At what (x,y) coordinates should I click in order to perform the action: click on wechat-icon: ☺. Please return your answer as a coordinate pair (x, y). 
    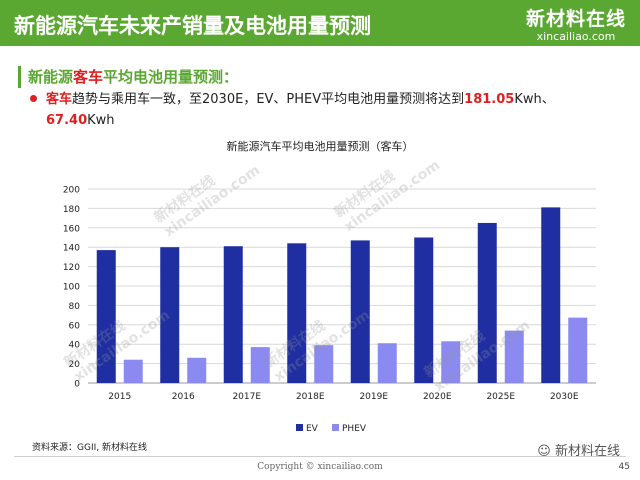
    Looking at the image, I should click on (544, 451).